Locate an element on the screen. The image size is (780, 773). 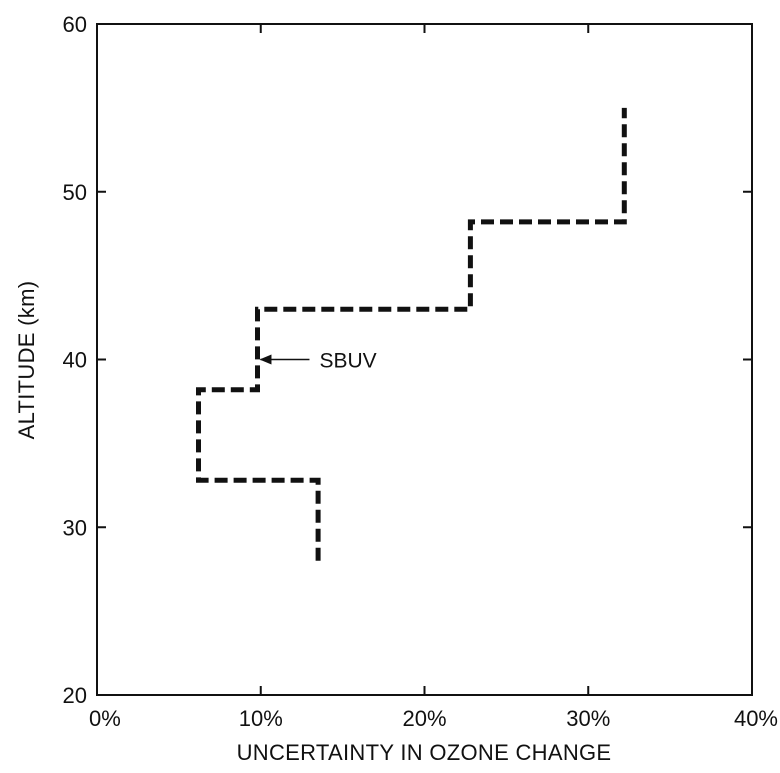
x-tick-label: 30% is located at coordinates (588, 718).